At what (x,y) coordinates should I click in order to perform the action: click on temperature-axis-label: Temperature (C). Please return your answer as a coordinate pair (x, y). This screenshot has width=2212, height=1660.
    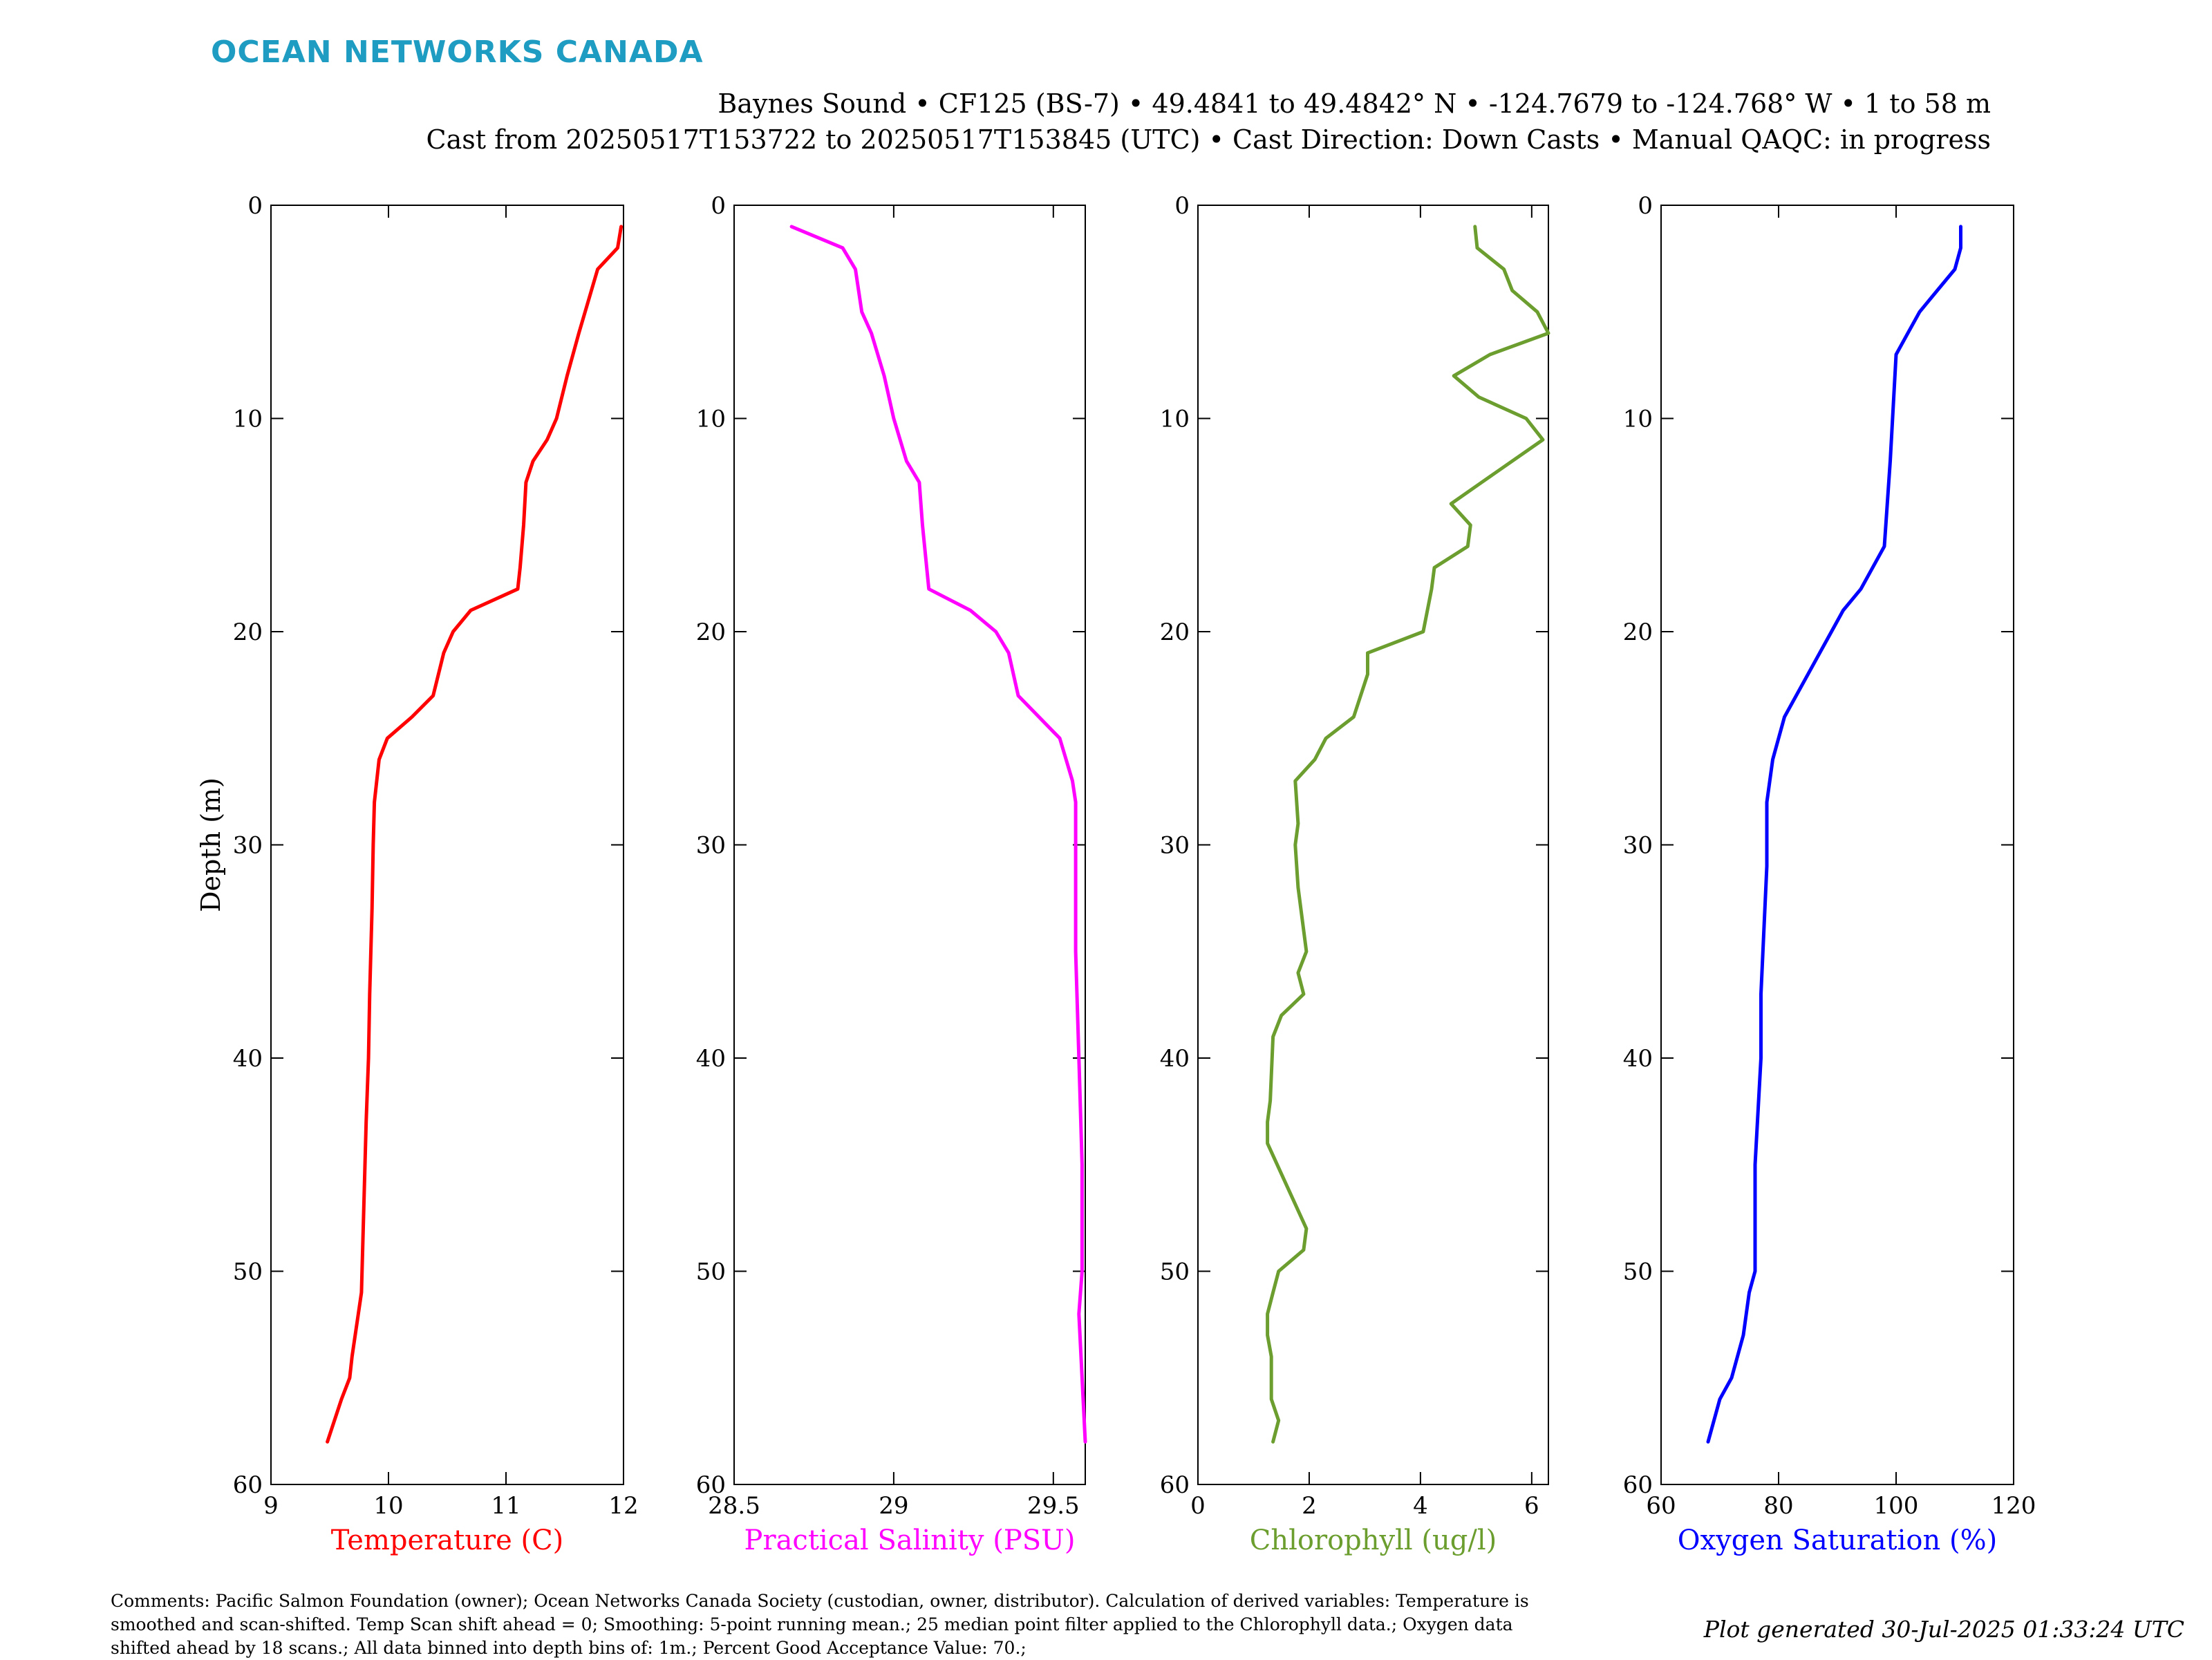
    Looking at the image, I should click on (447, 1540).